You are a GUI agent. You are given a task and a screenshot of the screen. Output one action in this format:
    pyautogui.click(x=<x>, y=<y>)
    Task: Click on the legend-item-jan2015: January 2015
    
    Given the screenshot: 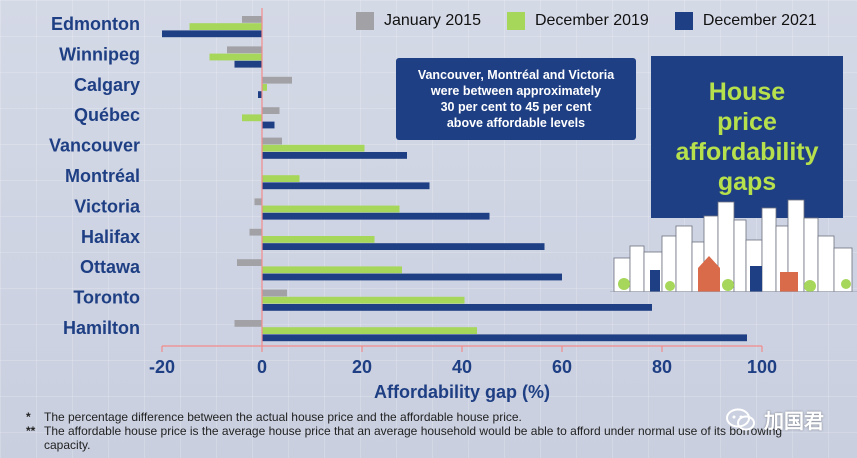 What is the action you would take?
    pyautogui.click(x=418, y=21)
    